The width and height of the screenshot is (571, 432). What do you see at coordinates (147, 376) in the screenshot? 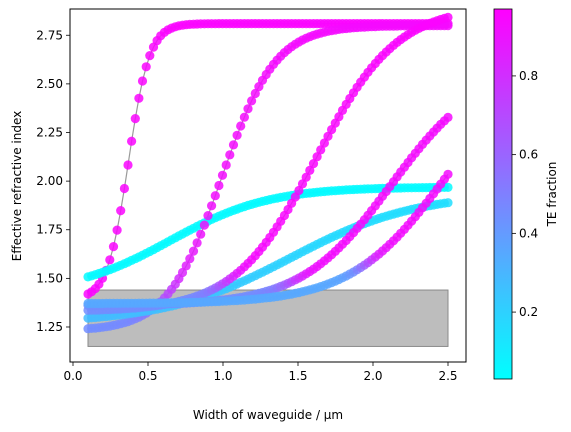
I see `x-tick-label: 0.5` at bounding box center [147, 376].